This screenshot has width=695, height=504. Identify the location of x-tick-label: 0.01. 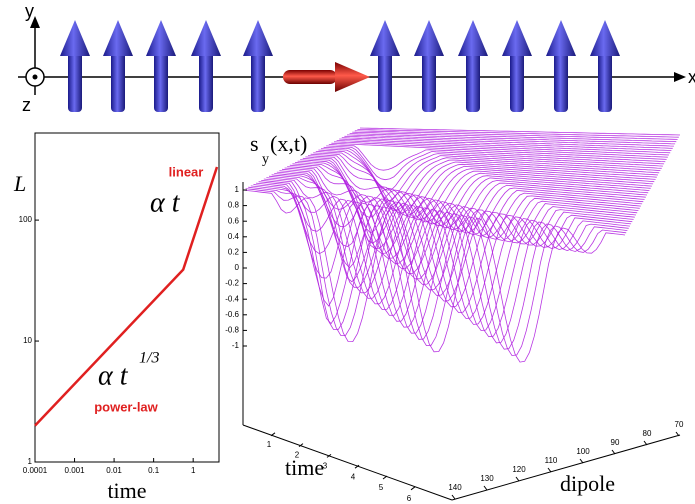
(114, 470).